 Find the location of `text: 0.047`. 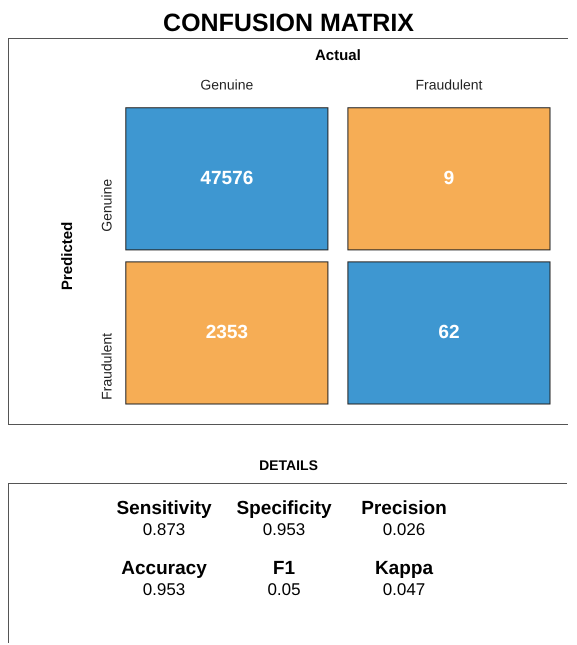

text: 0.047 is located at coordinates (404, 590).